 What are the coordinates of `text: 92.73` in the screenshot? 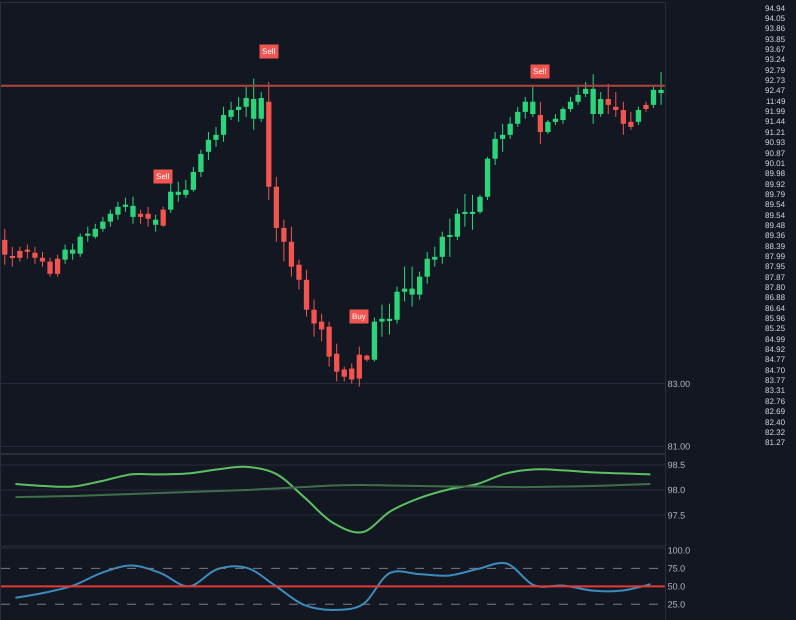 It's located at (775, 80).